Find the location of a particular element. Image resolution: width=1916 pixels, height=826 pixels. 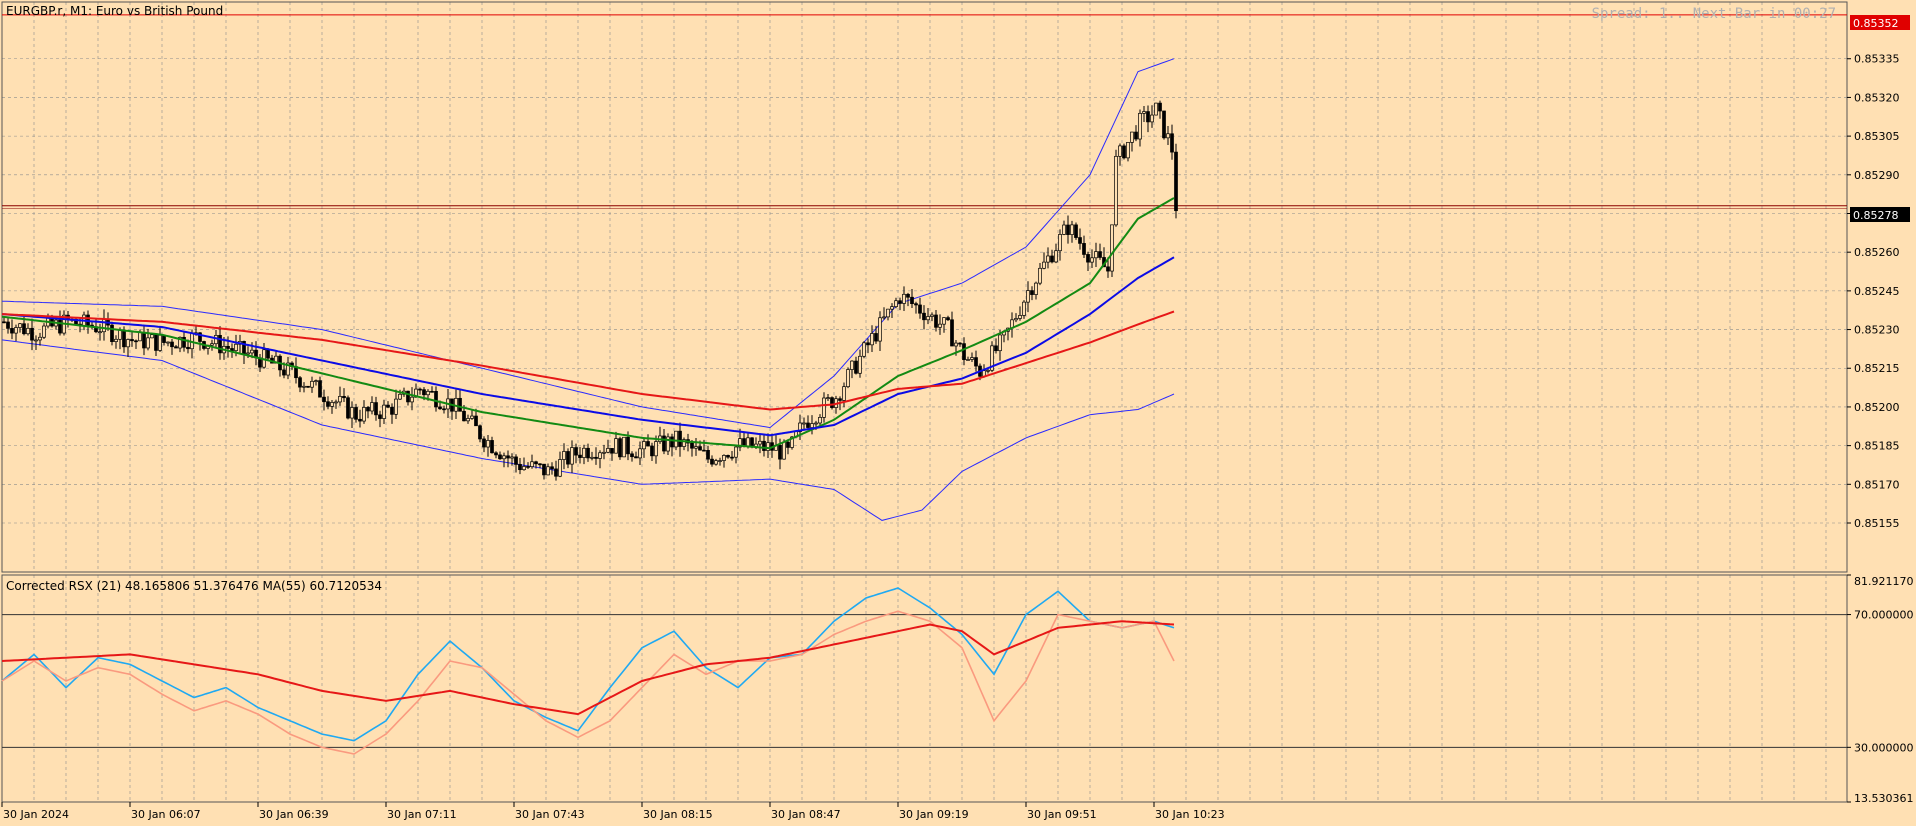

indicator-tick-label: 70.000000 is located at coordinates (1884, 615).